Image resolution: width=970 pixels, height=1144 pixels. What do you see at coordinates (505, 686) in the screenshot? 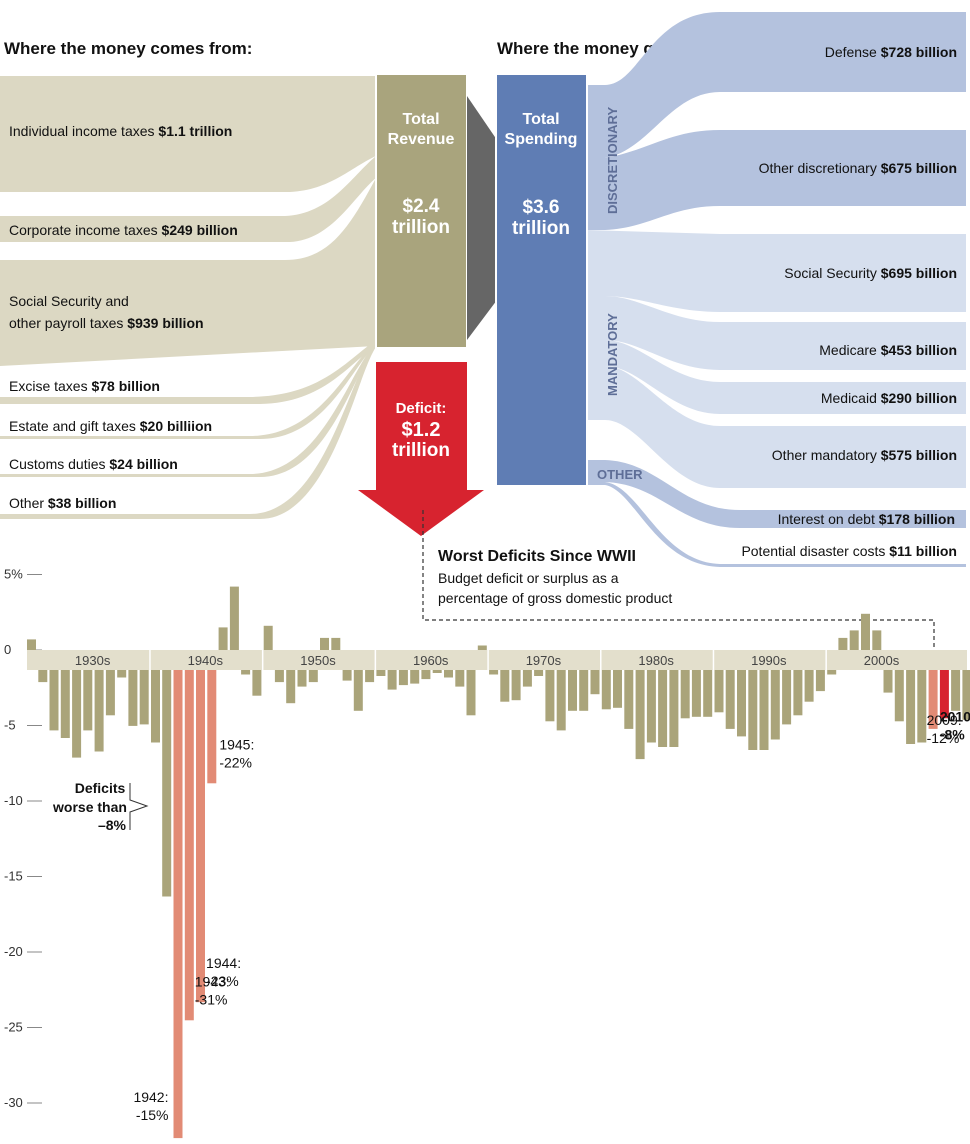
I see `bar-1971` at bounding box center [505, 686].